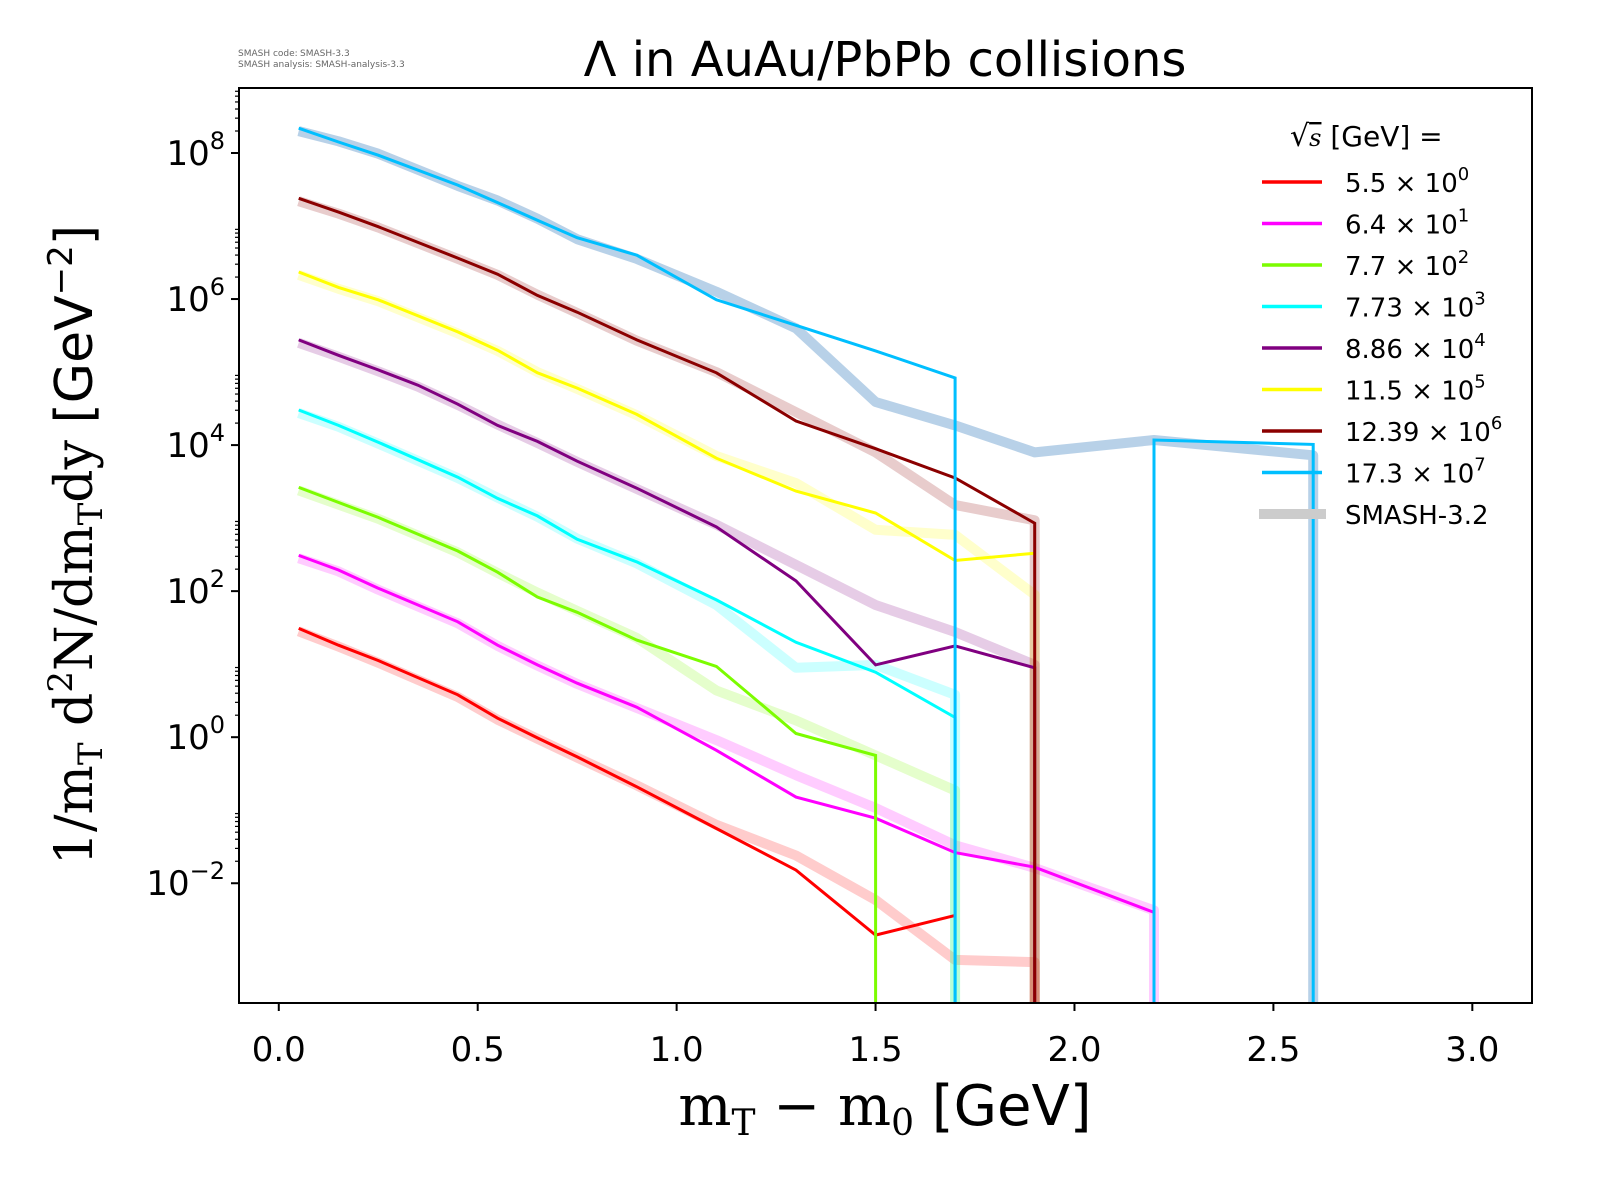 Image resolution: width=1600 pixels, height=1200 pixels. What do you see at coordinates (195, 588) in the screenshot?
I see `y-tick-label: 10²` at bounding box center [195, 588].